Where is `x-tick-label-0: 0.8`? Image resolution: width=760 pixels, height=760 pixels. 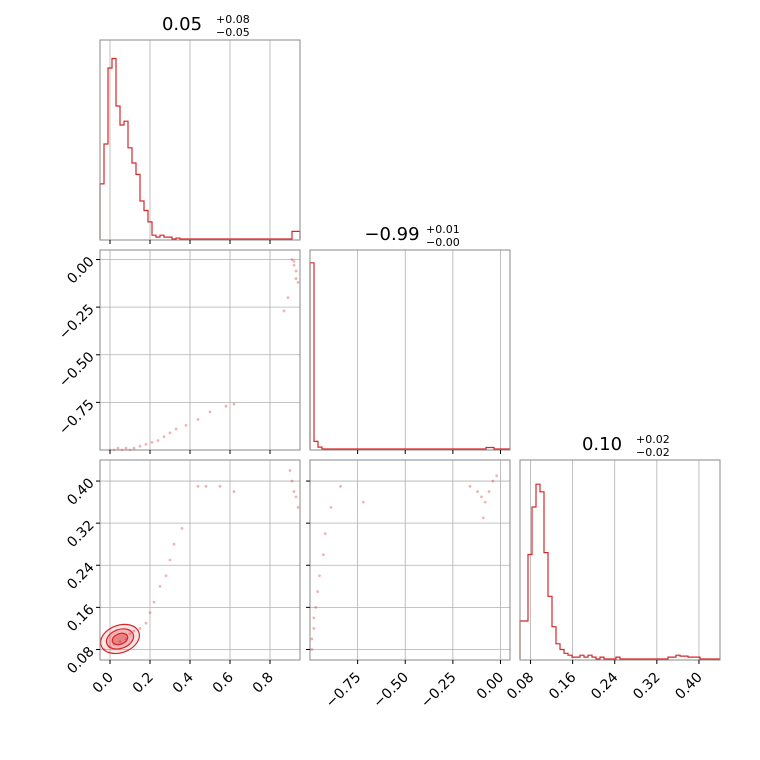
x-tick-label-0: 0.8 is located at coordinates (263, 683).